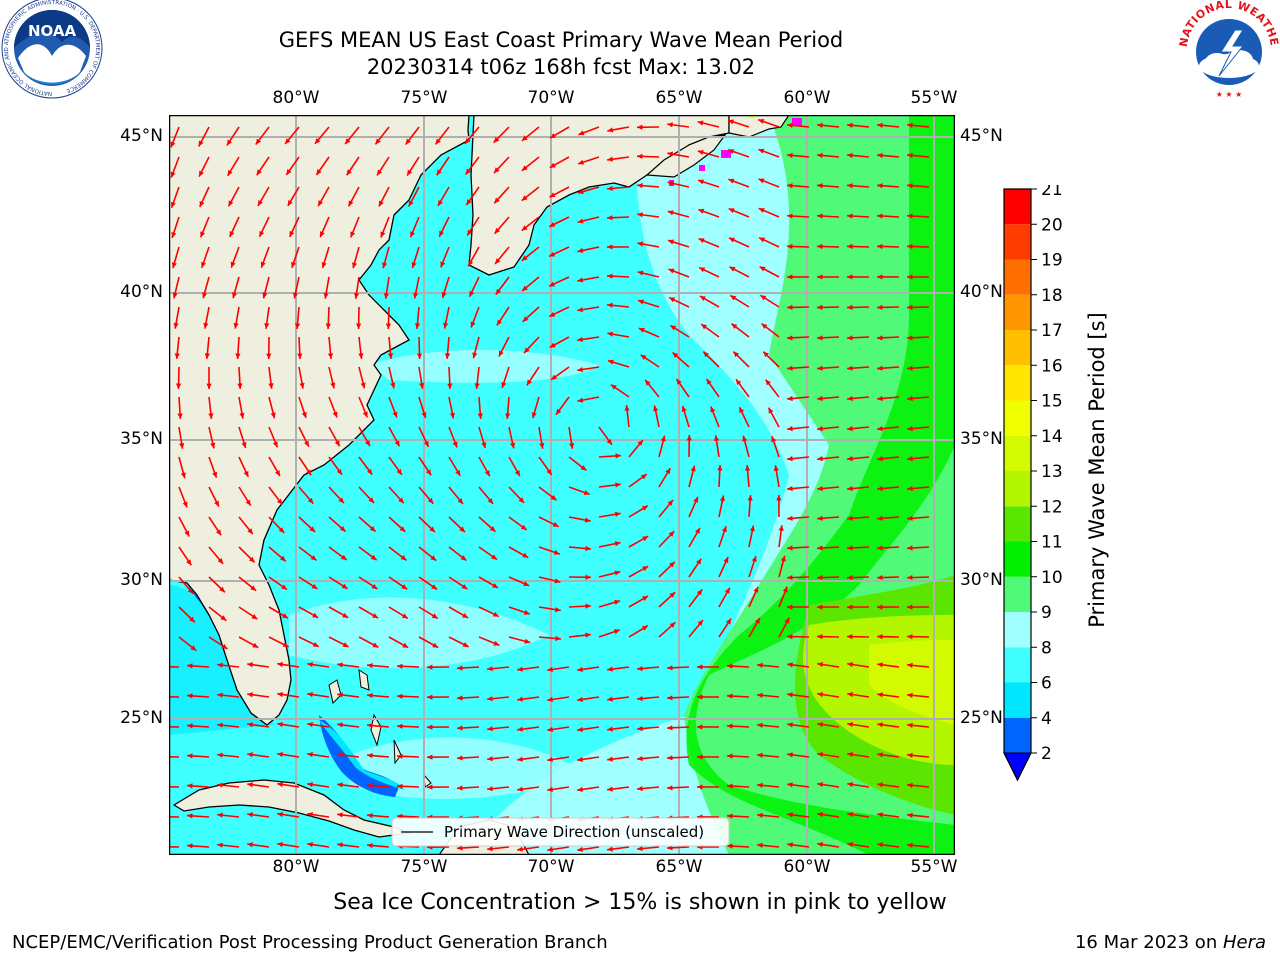 The width and height of the screenshot is (1280, 960). What do you see at coordinates (679, 98) in the screenshot?
I see `lon-label-top: 65°W` at bounding box center [679, 98].